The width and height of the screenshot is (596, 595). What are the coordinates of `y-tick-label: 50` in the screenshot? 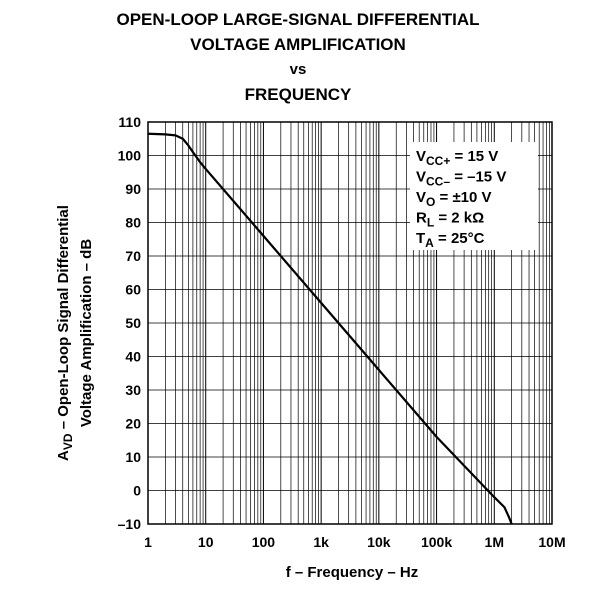 It's located at (133, 323).